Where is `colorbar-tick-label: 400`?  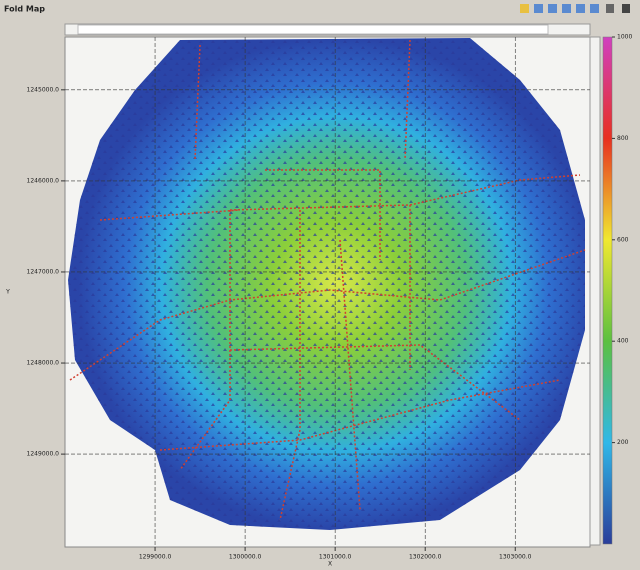
colorbar-tick-label: 400 is located at coordinates (623, 341).